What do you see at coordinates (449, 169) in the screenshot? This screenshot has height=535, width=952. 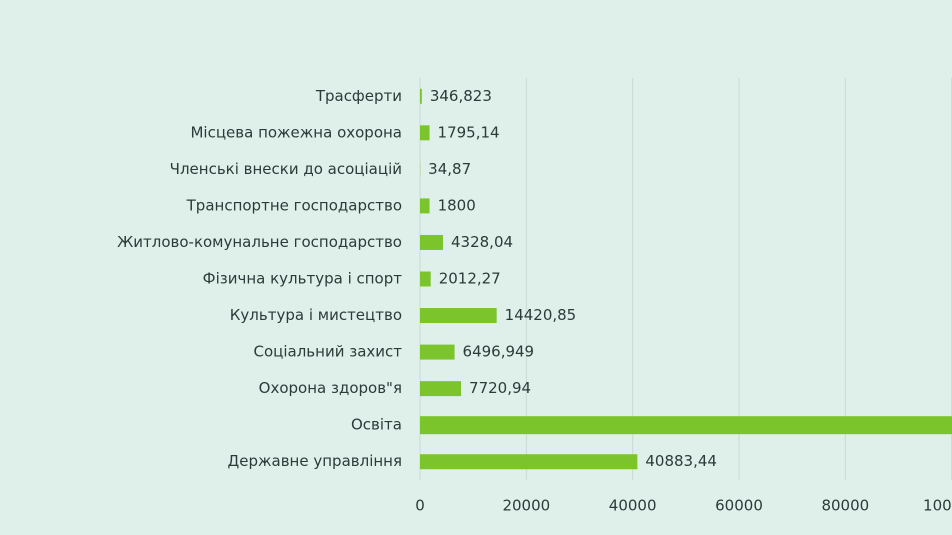 I see `value-label: 34,87` at bounding box center [449, 169].